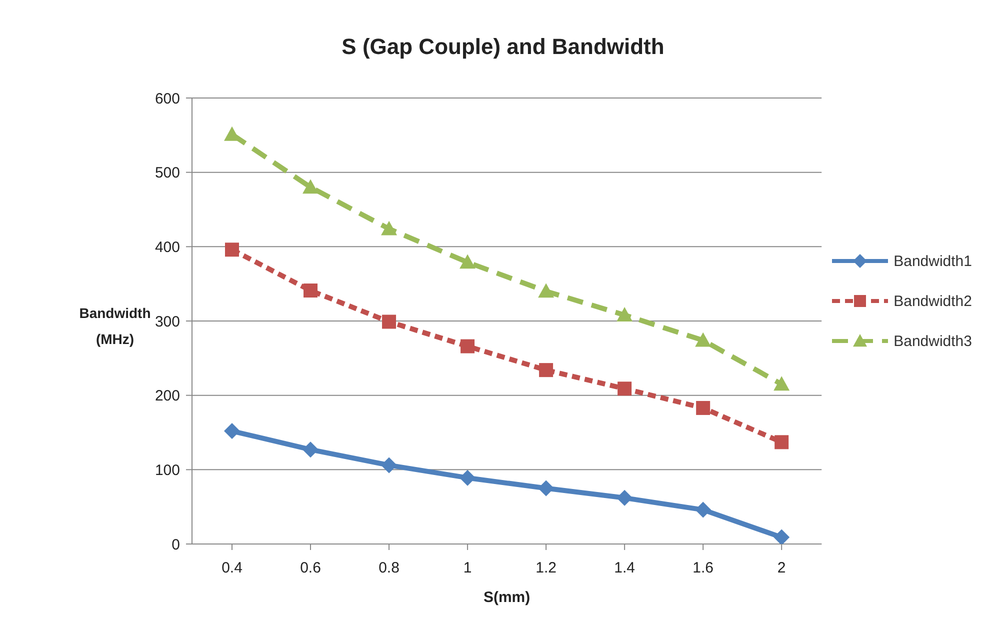 Image resolution: width=990 pixels, height=622 pixels. What do you see at coordinates (167, 99) in the screenshot?
I see `y-tick-label: 600` at bounding box center [167, 99].